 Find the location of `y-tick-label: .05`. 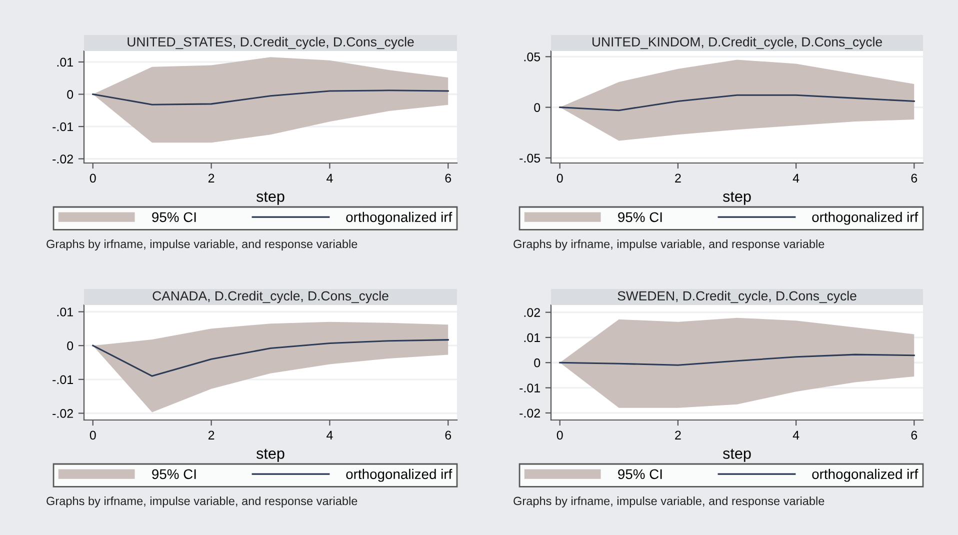

y-tick-label: .05 is located at coordinates (532, 57).